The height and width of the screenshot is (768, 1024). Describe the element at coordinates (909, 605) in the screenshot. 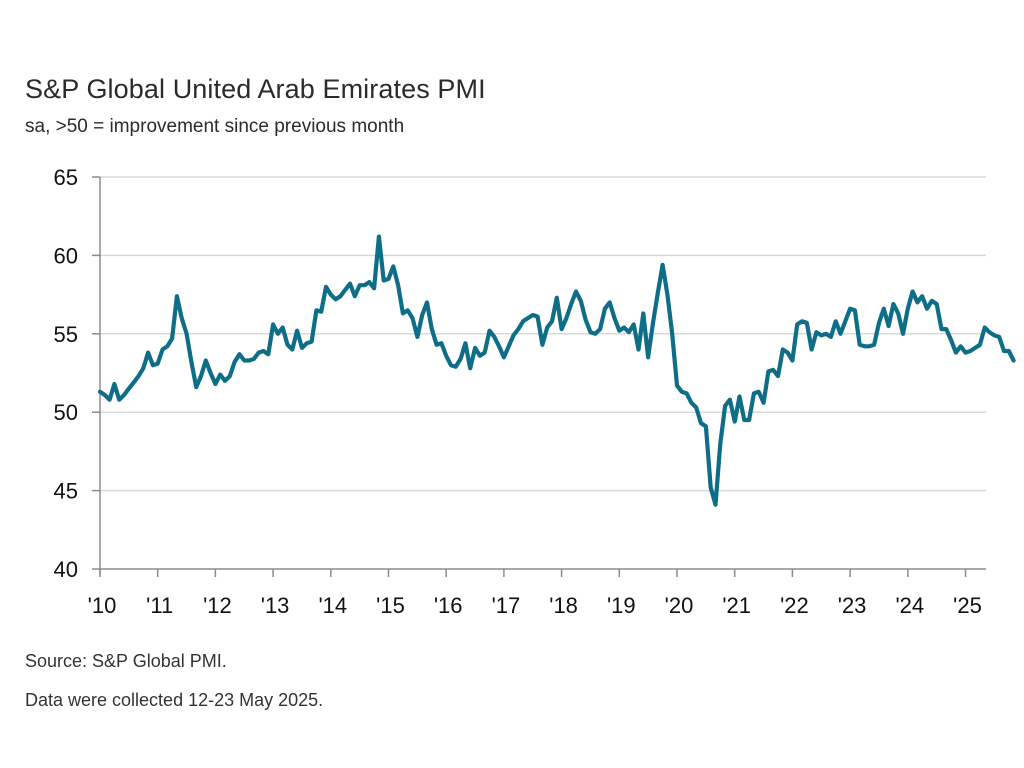

I see `x-tick-label: '24` at that location.